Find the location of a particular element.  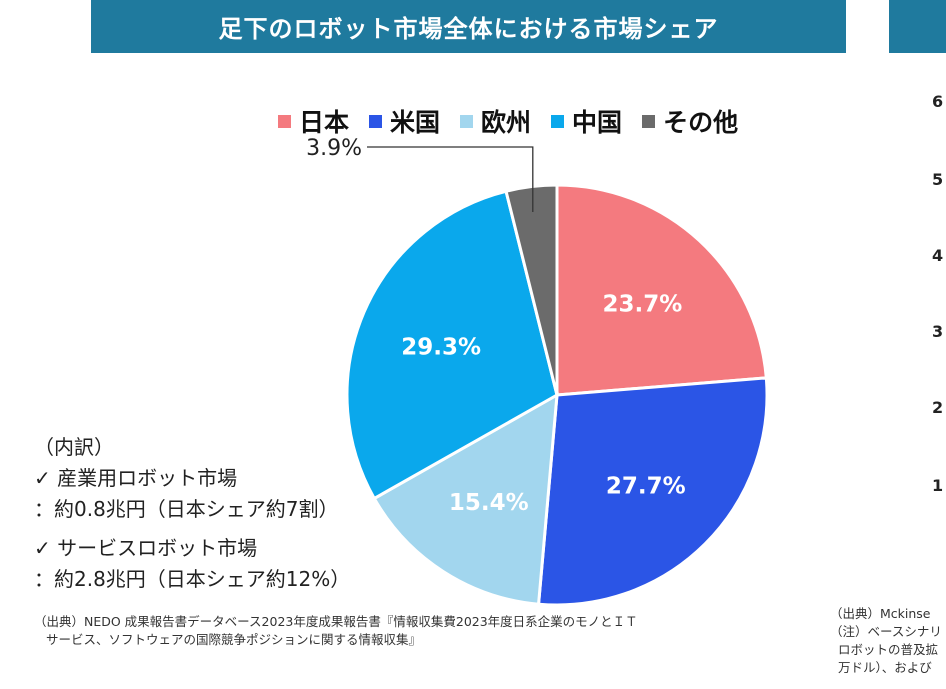

right-note: （出典）Mckinse is located at coordinates (880, 613).